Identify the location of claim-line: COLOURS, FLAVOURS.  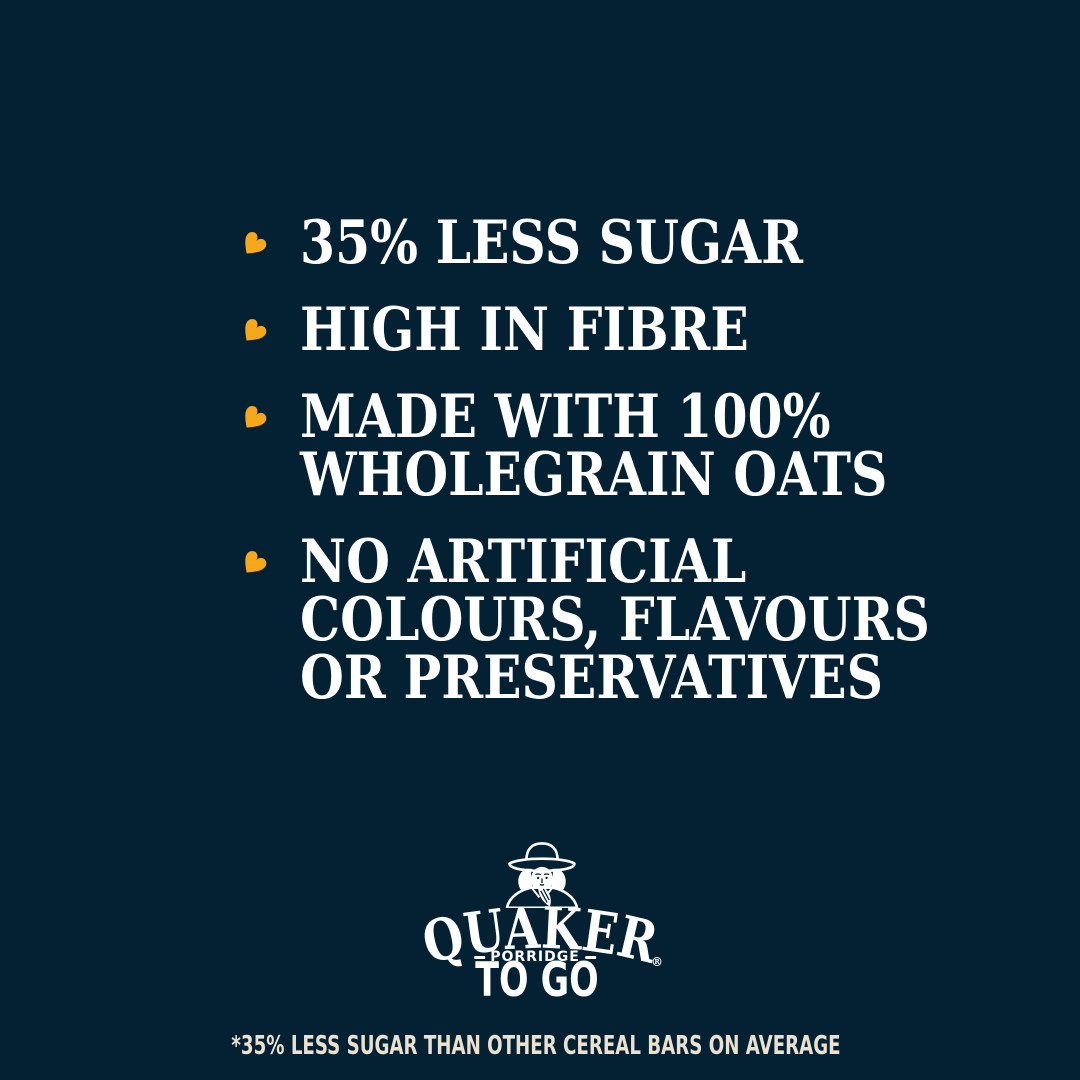
(615, 620).